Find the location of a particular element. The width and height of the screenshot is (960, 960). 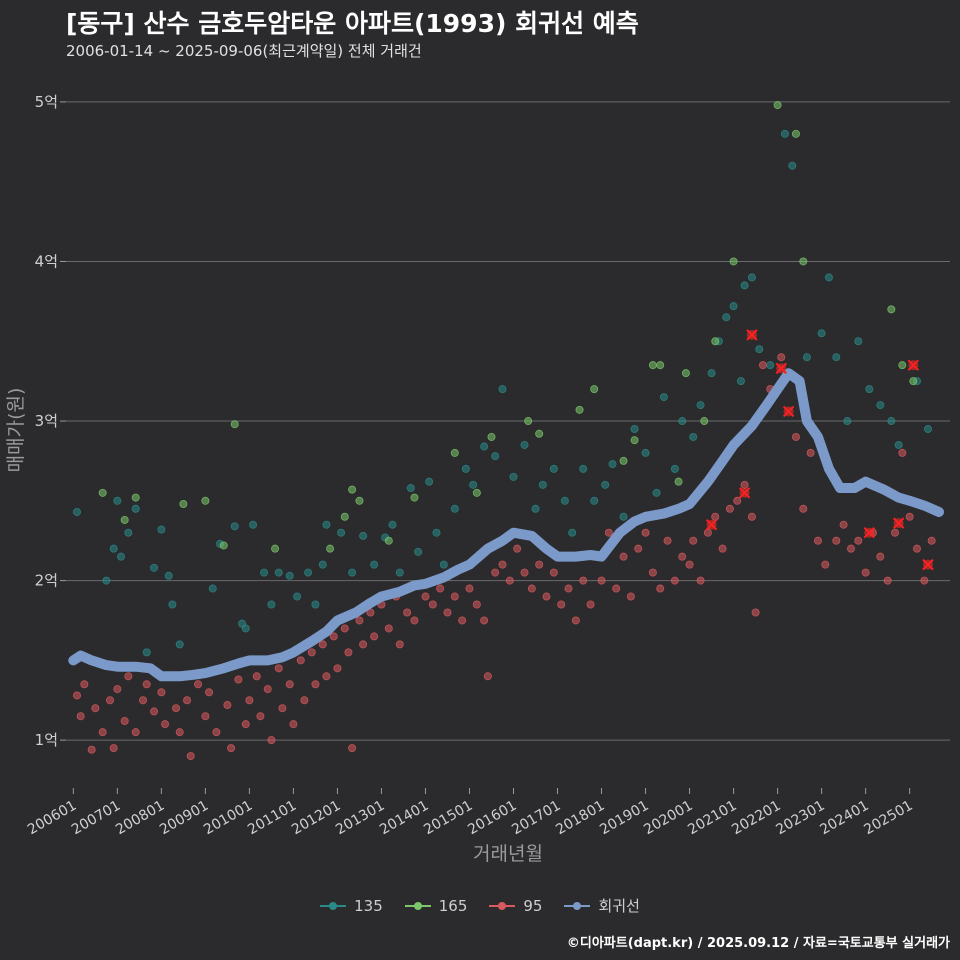

x-tick-label: 202301 is located at coordinates (800, 818).